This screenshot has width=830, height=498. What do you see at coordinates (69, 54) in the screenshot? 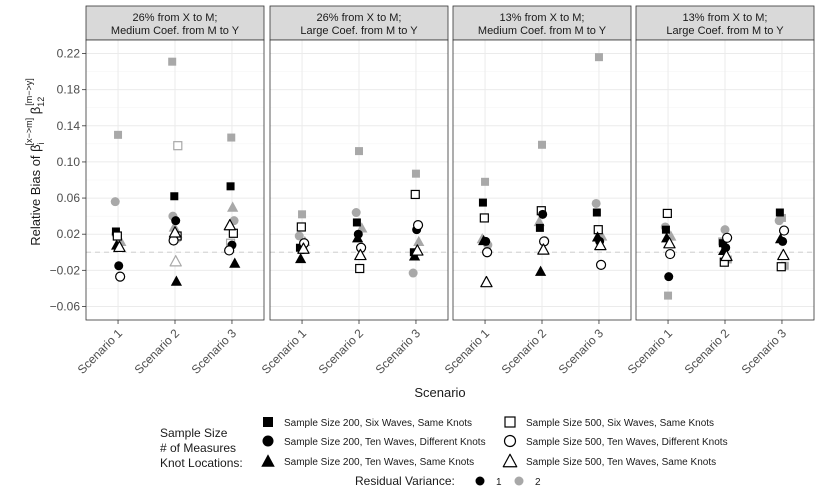
I see `y-tick-label: 0.22` at bounding box center [69, 54].